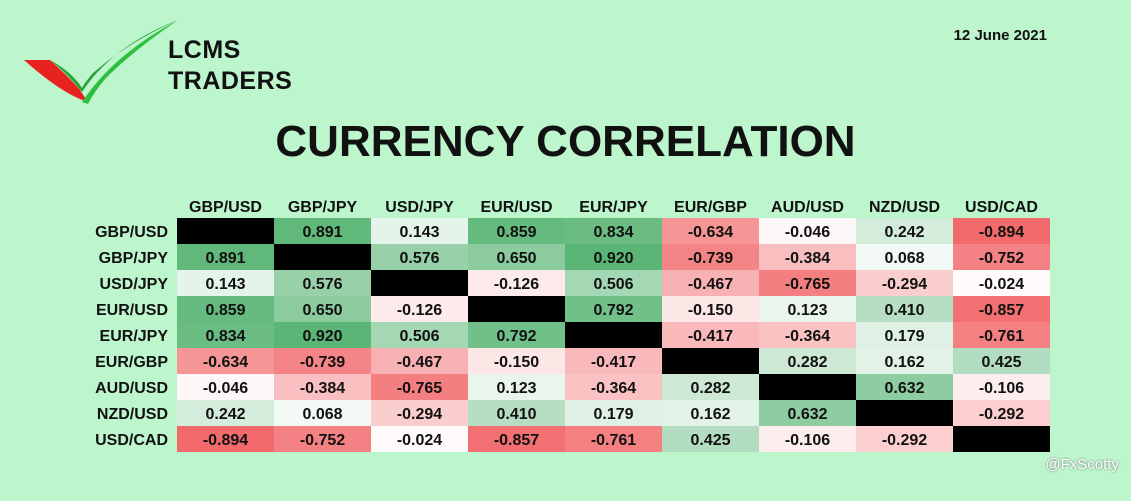 The height and width of the screenshot is (501, 1131). Describe the element at coordinates (101, 62) in the screenshot. I see `logo-checkmark-icon` at that location.